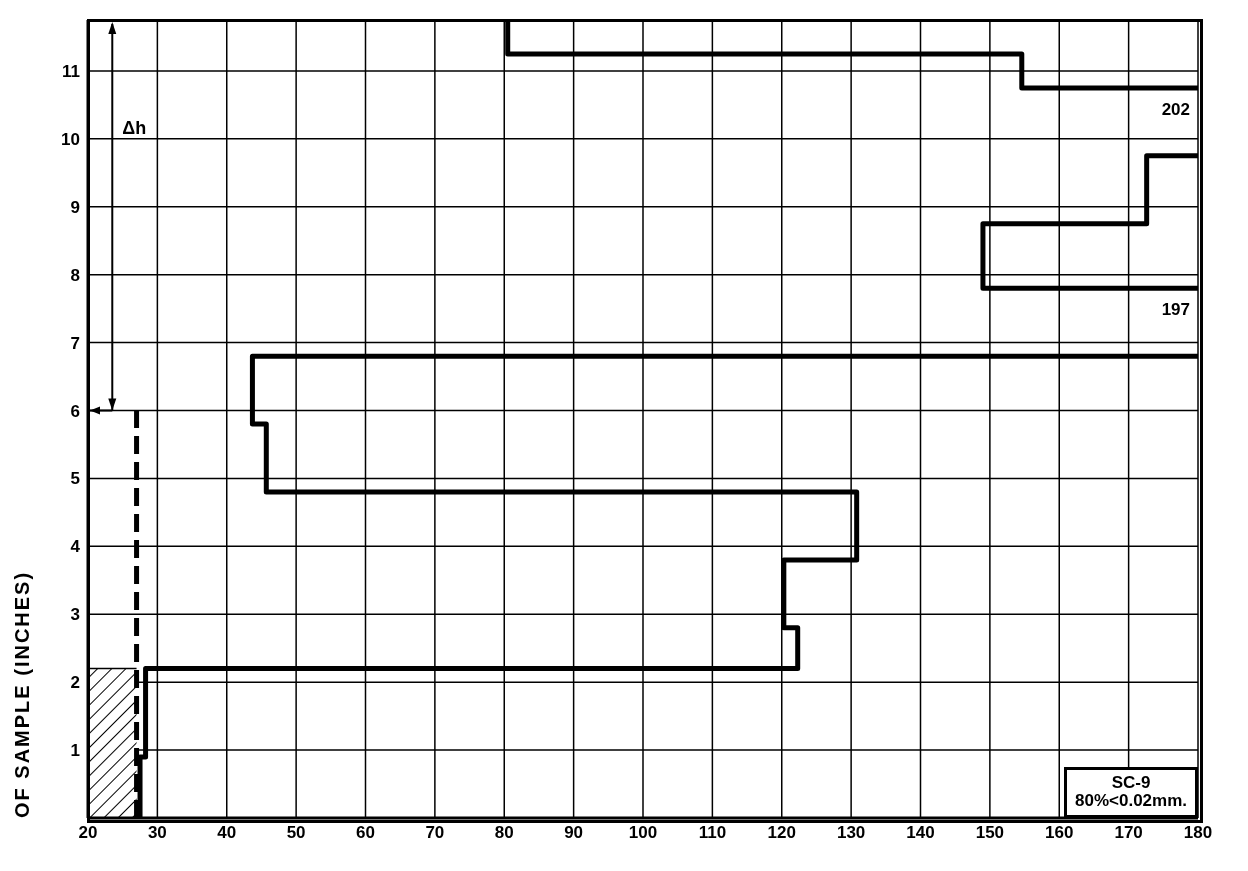  Describe the element at coordinates (71, 71) in the screenshot. I see `y-tick-label: 11` at that location.